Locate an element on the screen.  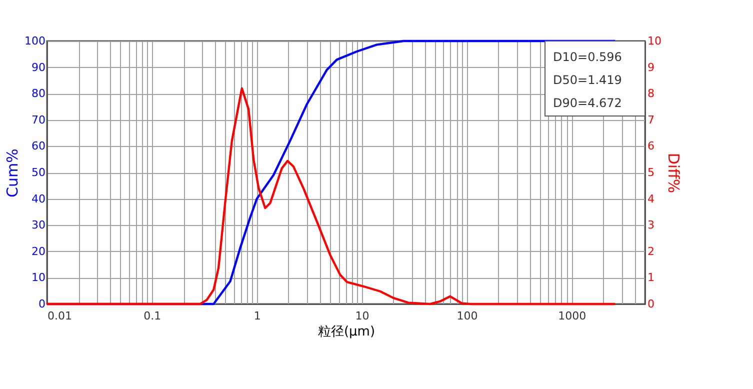
y2-axis-title: Diff% is located at coordinates (673, 173).